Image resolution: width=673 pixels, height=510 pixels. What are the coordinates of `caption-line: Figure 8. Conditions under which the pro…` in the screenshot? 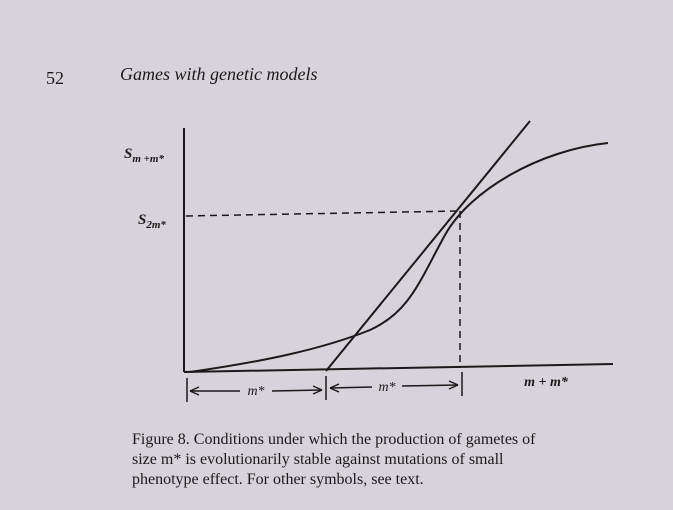 It's located at (334, 439).